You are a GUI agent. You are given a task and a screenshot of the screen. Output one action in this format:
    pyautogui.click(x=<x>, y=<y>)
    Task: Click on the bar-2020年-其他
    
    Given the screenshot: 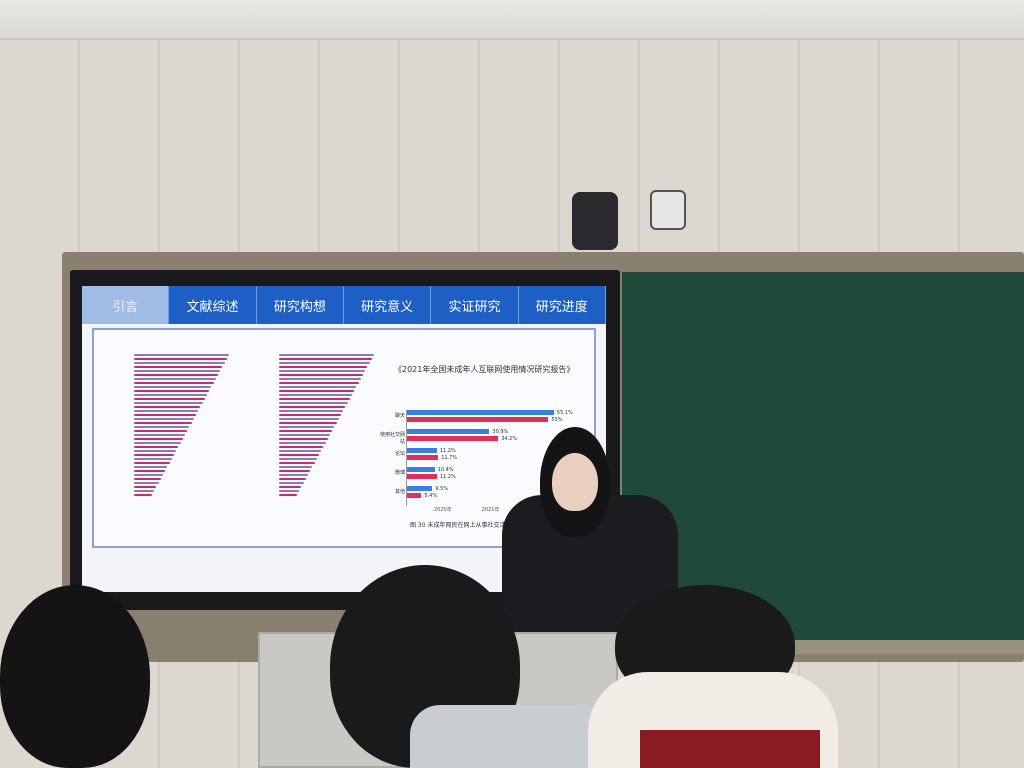 What is the action you would take?
    pyautogui.click(x=420, y=488)
    